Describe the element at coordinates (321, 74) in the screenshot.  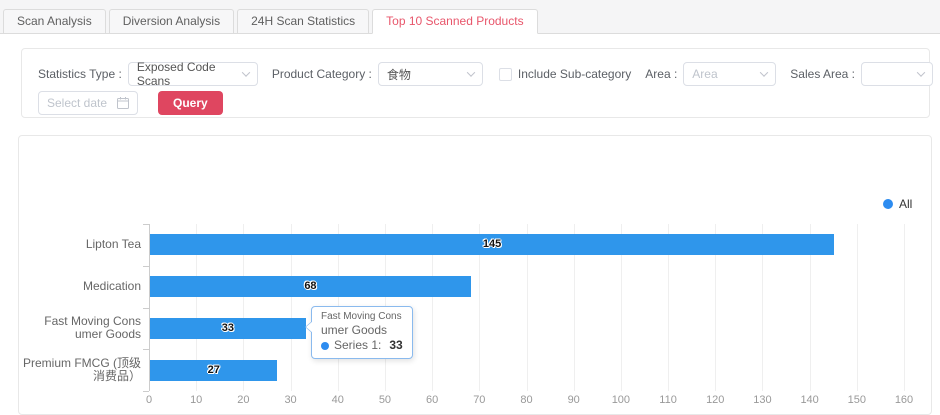
I see `product-category-label: Product Category :` at that location.